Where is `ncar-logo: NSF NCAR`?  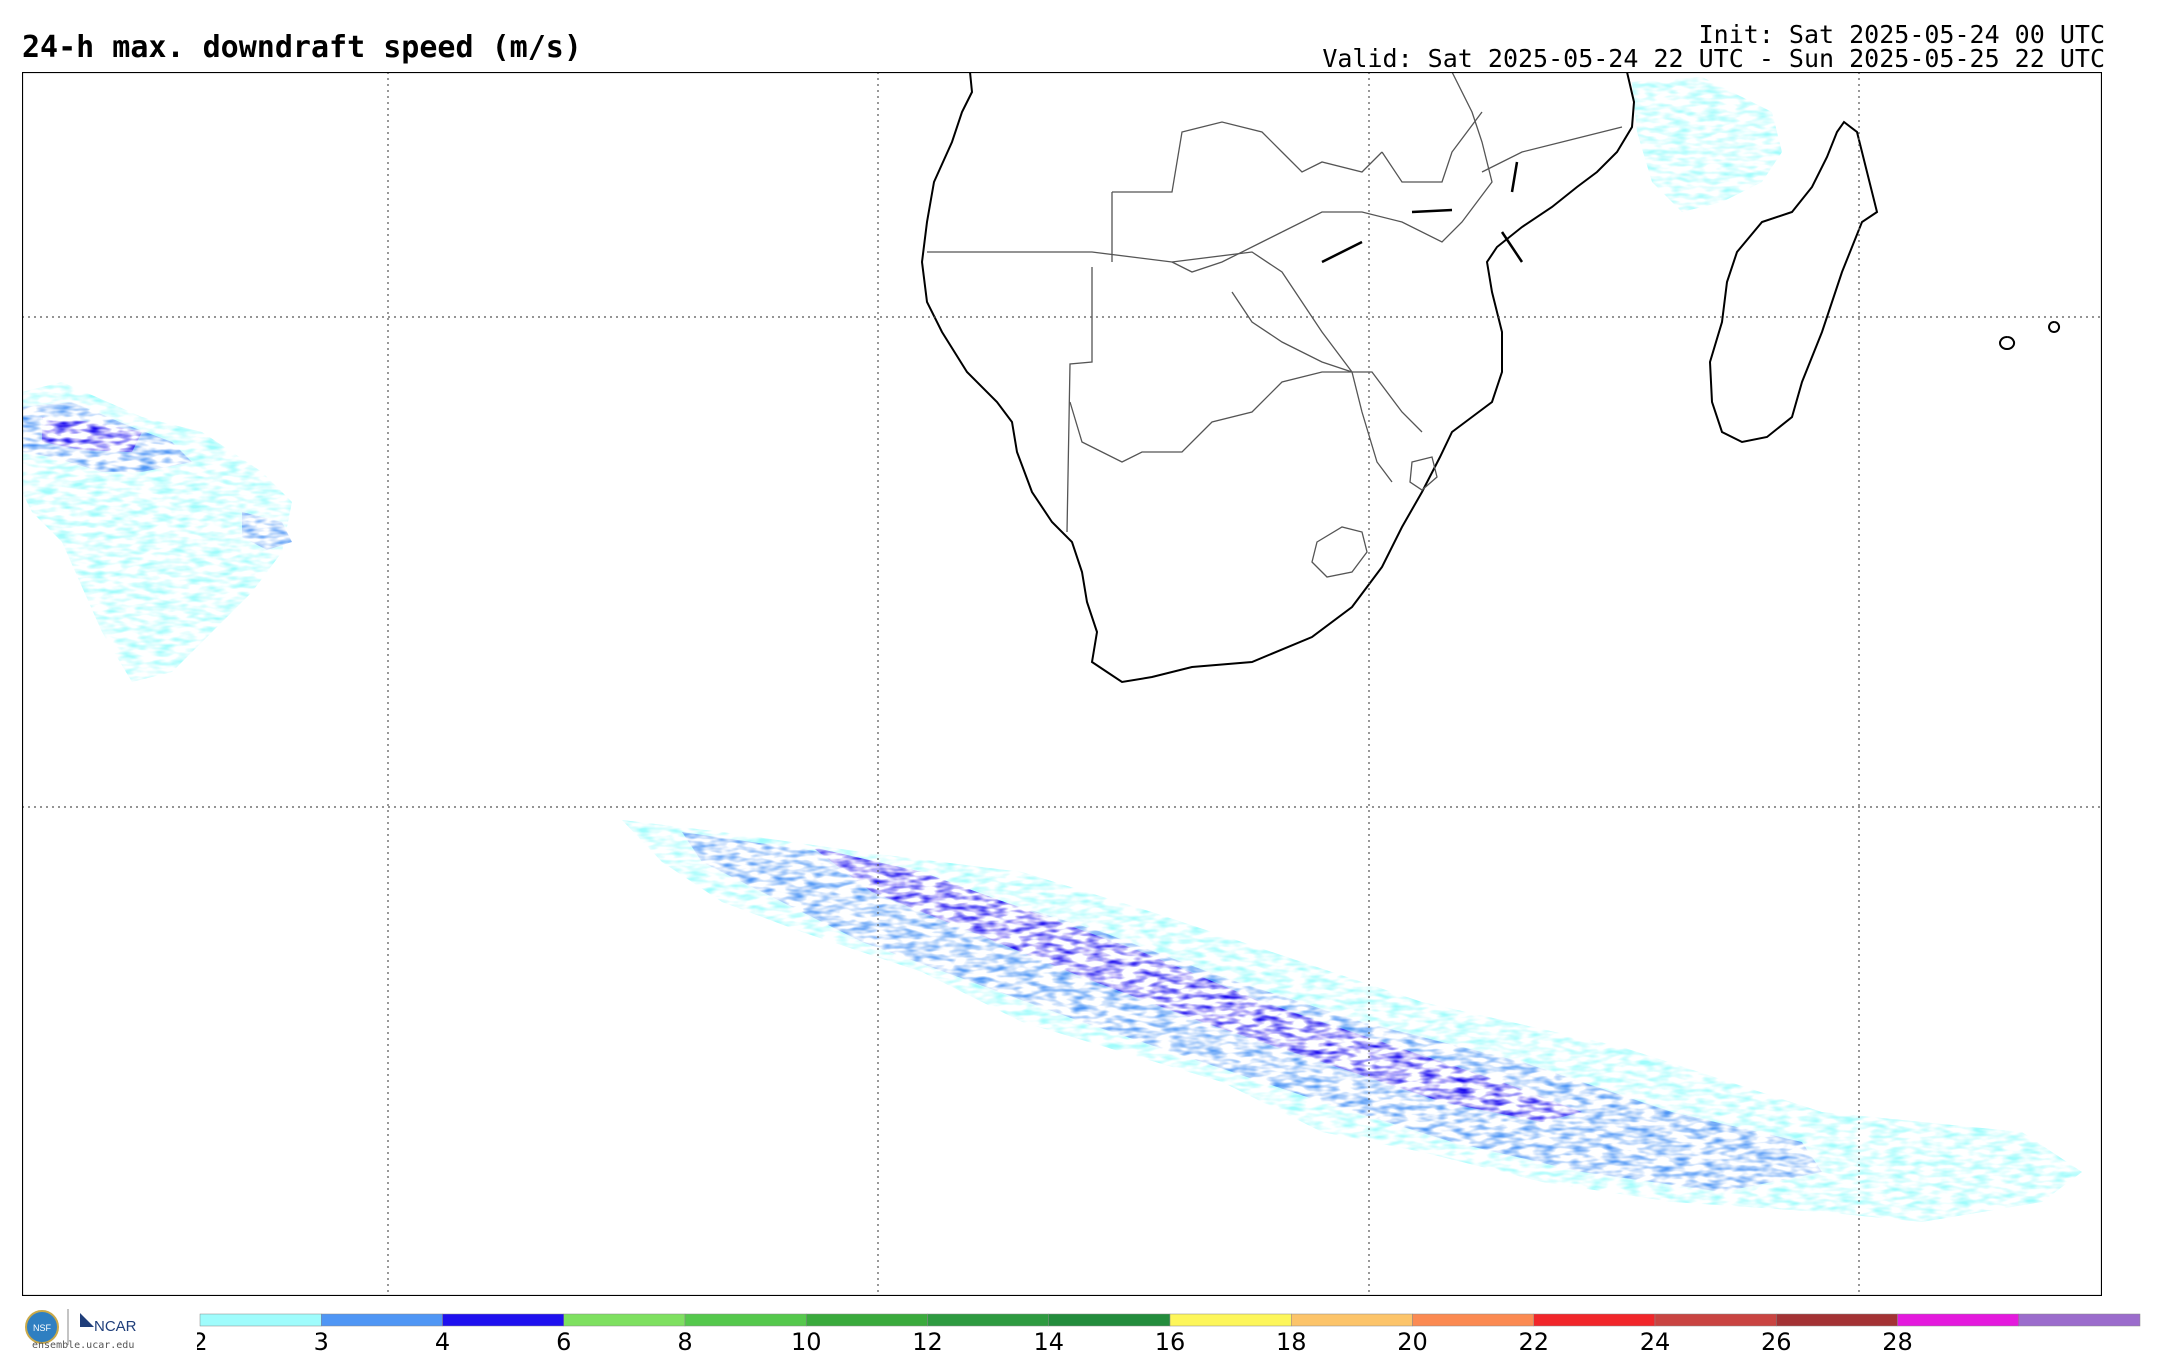
ncar-logo: NSF NCAR is located at coordinates (81, 1327).